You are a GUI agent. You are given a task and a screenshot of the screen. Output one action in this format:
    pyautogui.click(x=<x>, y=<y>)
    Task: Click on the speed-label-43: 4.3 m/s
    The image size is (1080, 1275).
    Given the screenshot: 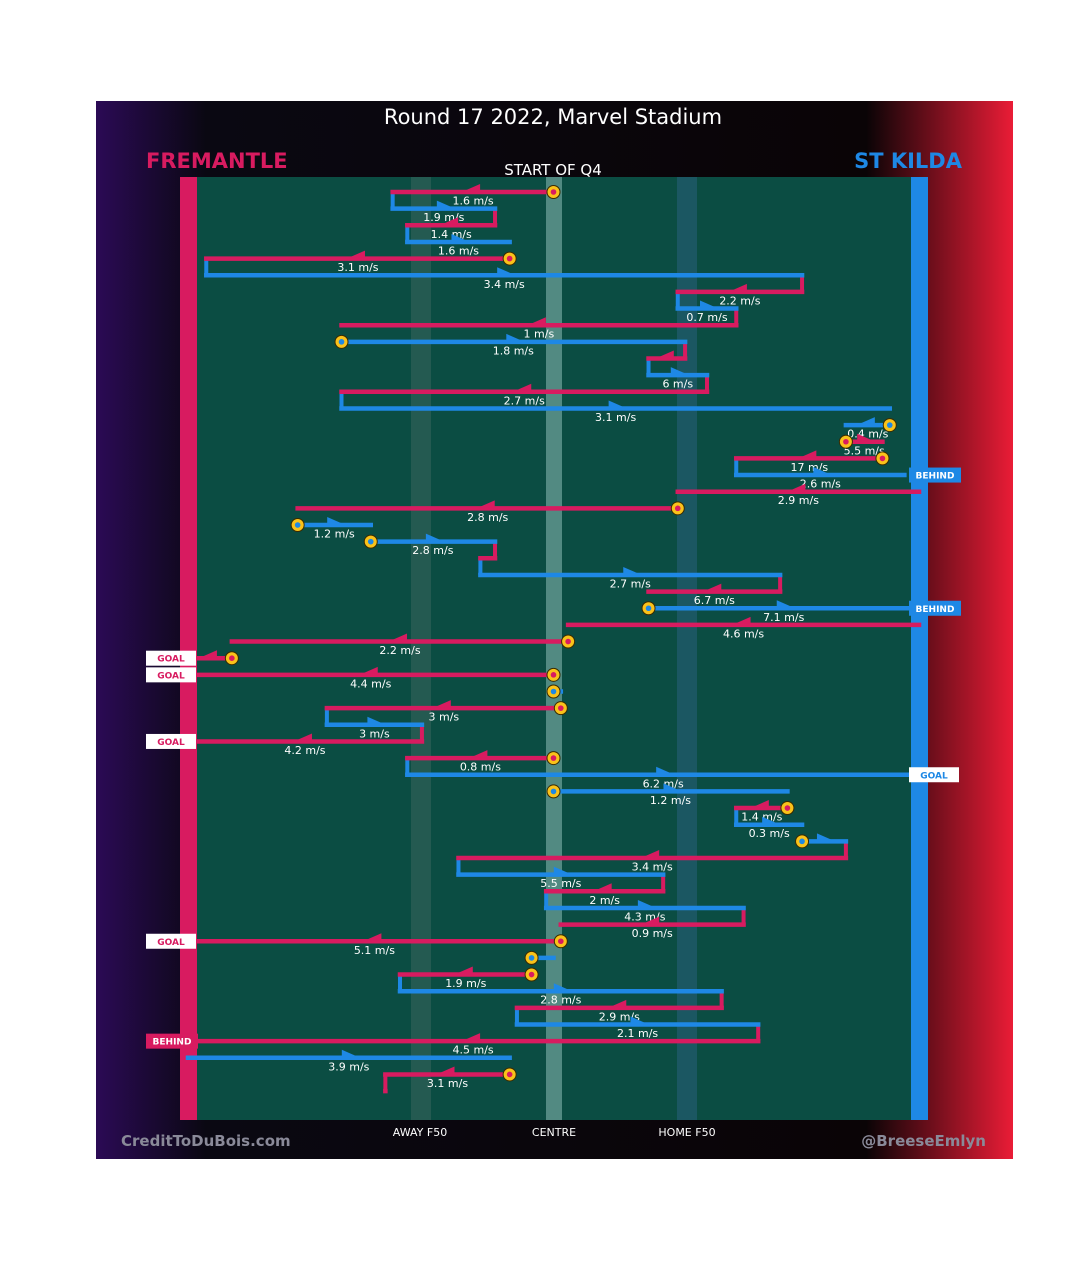 What is the action you would take?
    pyautogui.click(x=644, y=916)
    